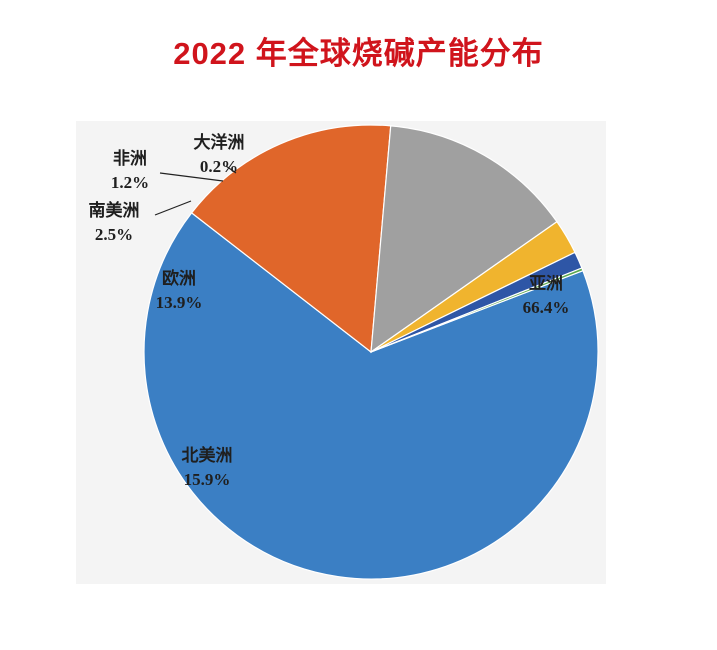 The width and height of the screenshot is (717, 650). I want to click on slice-value-label-2: 15.9%, so click(207, 479).